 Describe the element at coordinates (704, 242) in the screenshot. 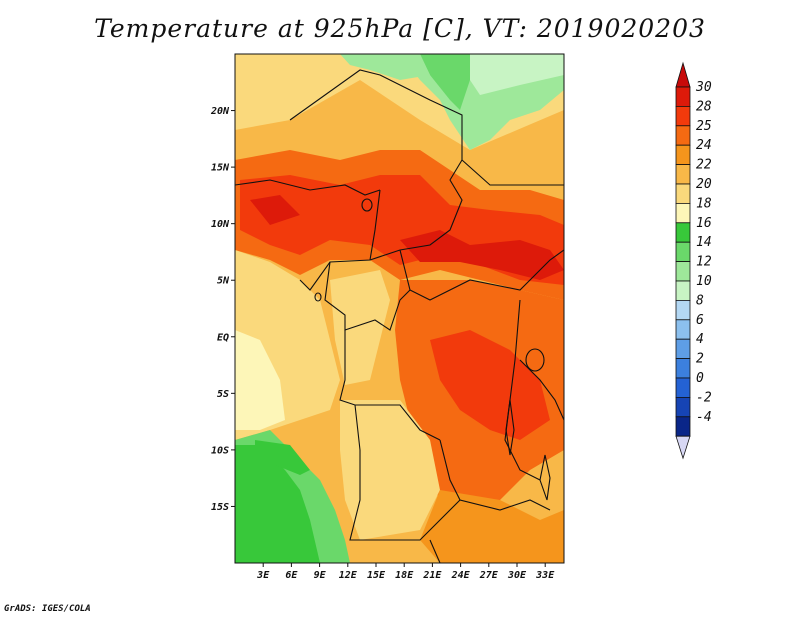

I see `colorbar-level-label: 14` at that location.